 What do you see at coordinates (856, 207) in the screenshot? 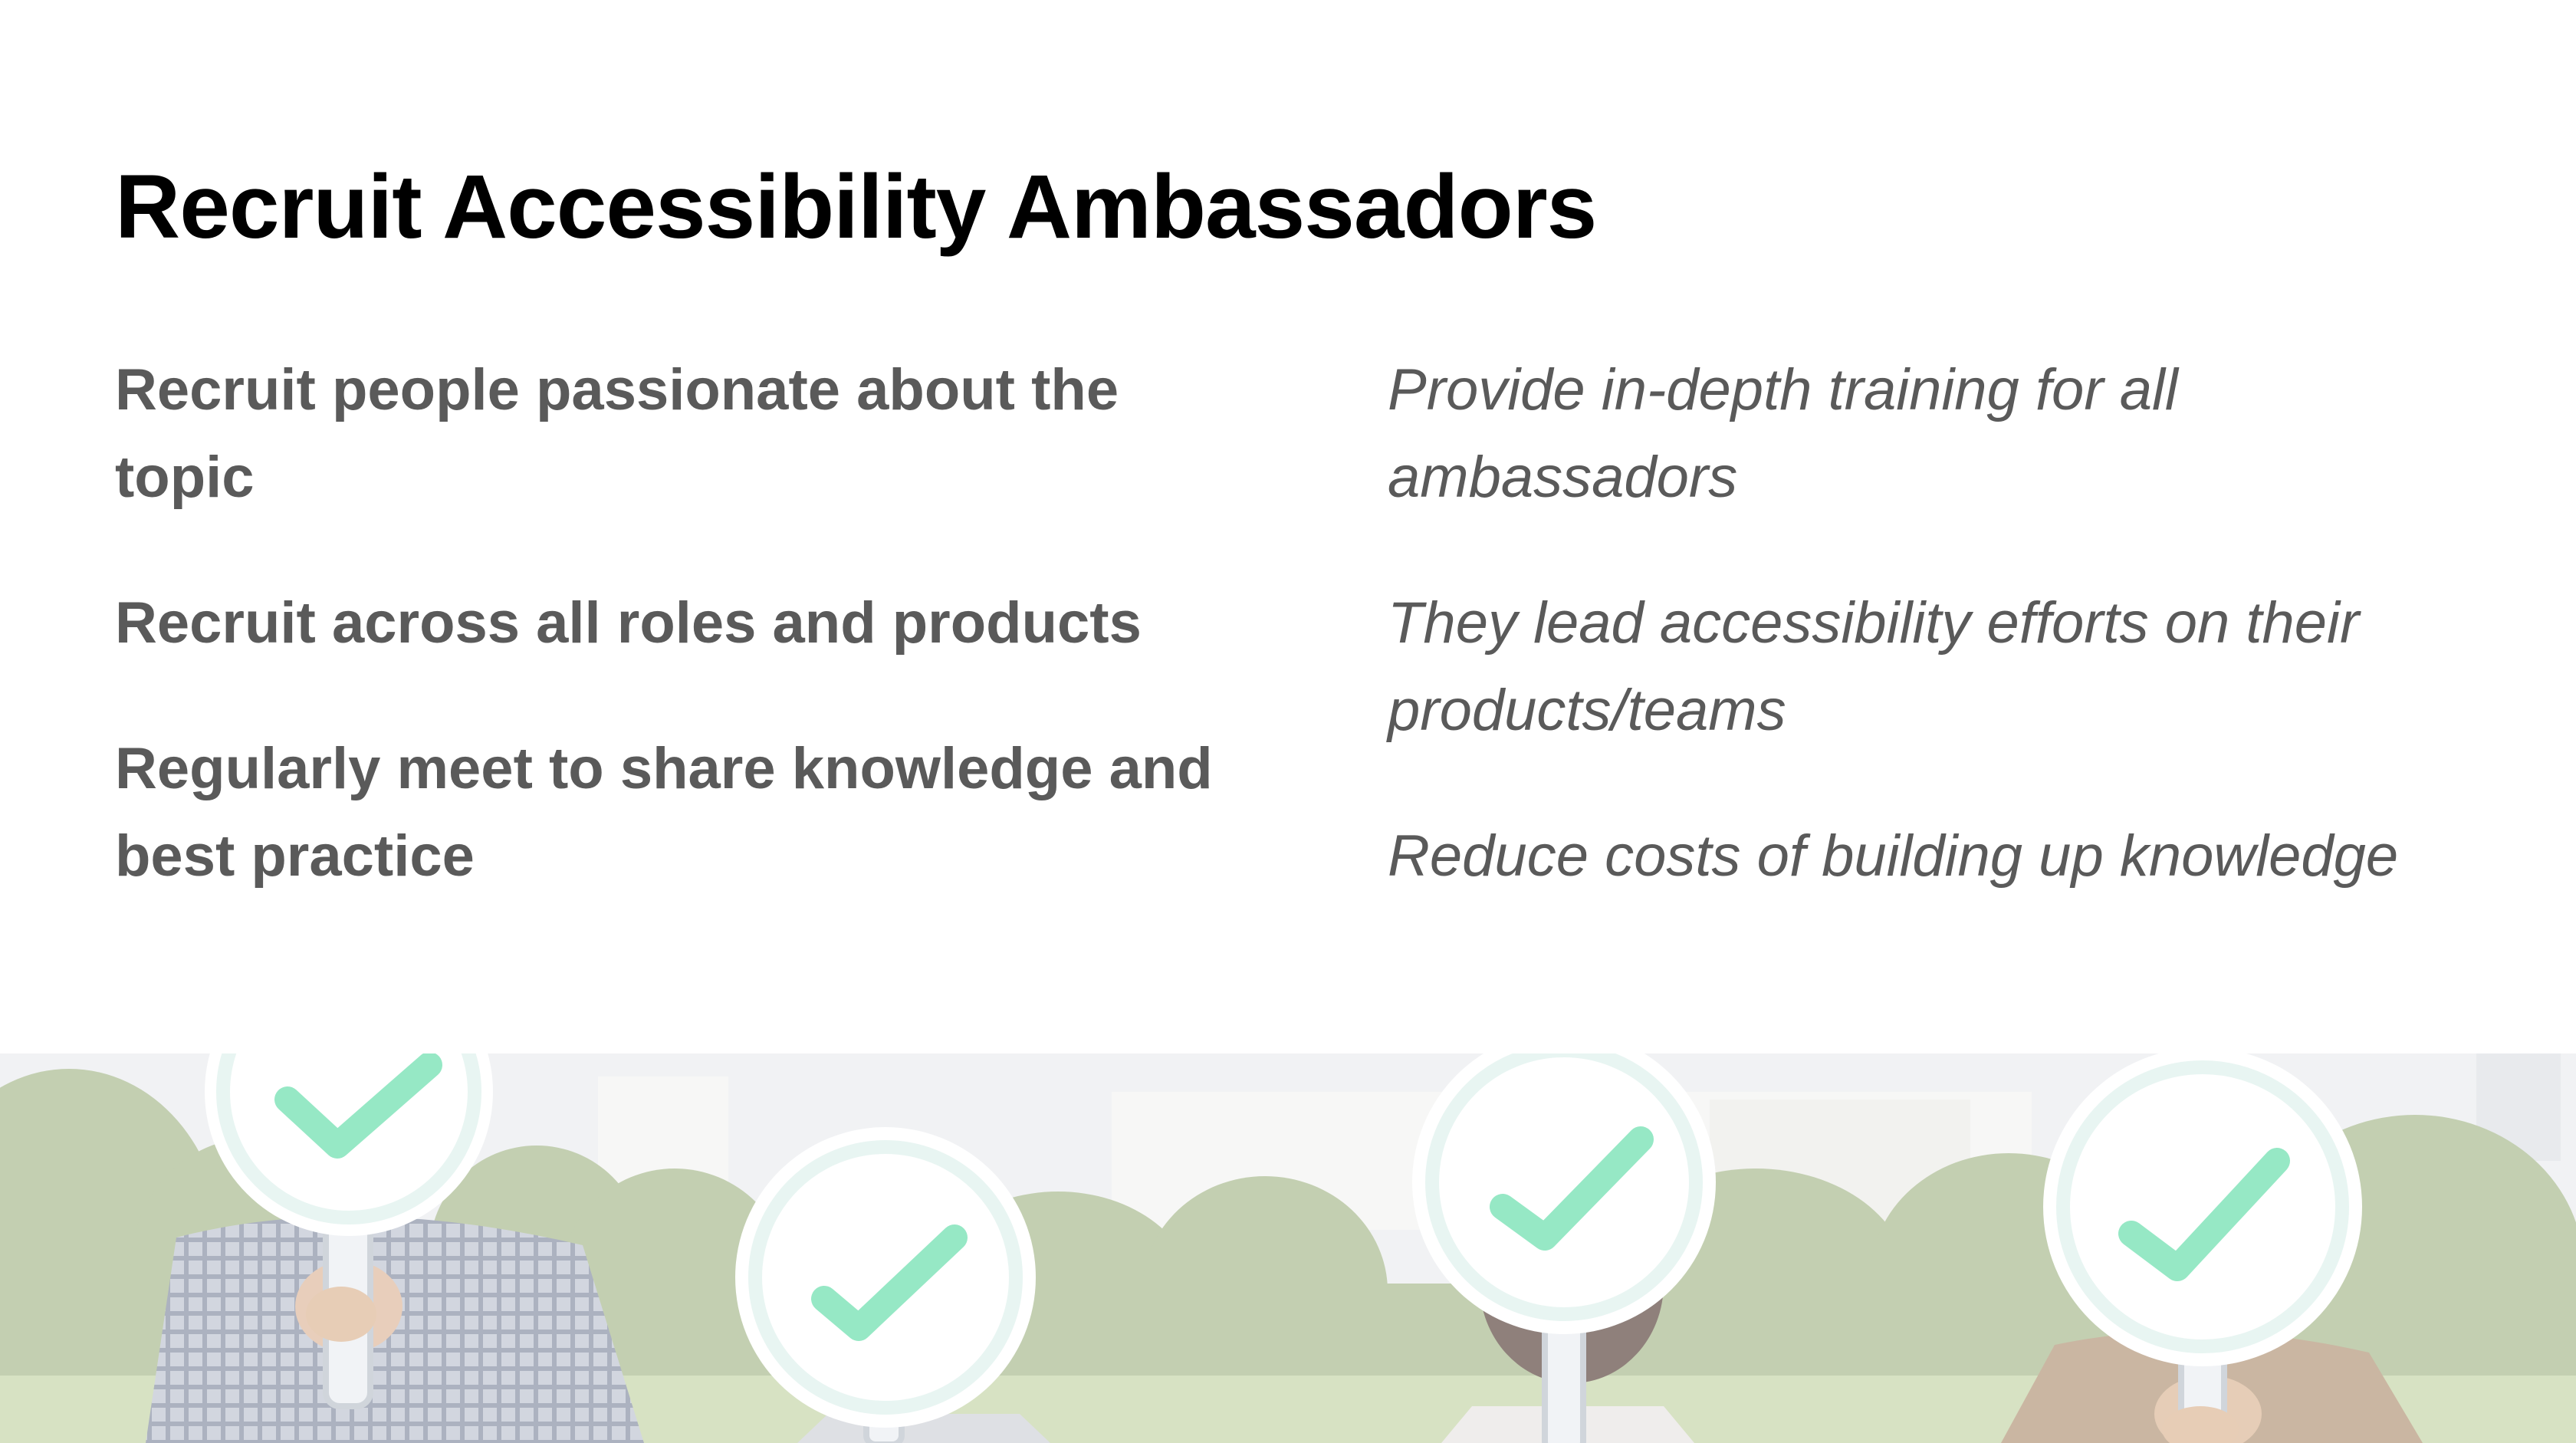
I see `slide-title: Recruit Accessibility Ambassadors` at bounding box center [856, 207].